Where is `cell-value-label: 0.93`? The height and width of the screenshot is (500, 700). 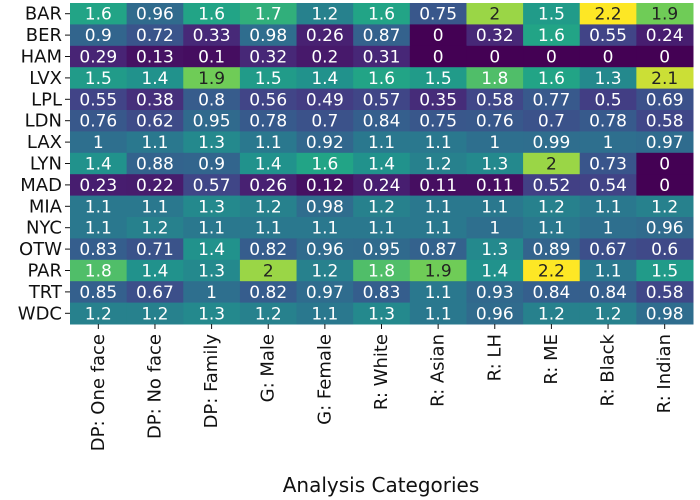 cell-value-label: 0.93 is located at coordinates (495, 293).